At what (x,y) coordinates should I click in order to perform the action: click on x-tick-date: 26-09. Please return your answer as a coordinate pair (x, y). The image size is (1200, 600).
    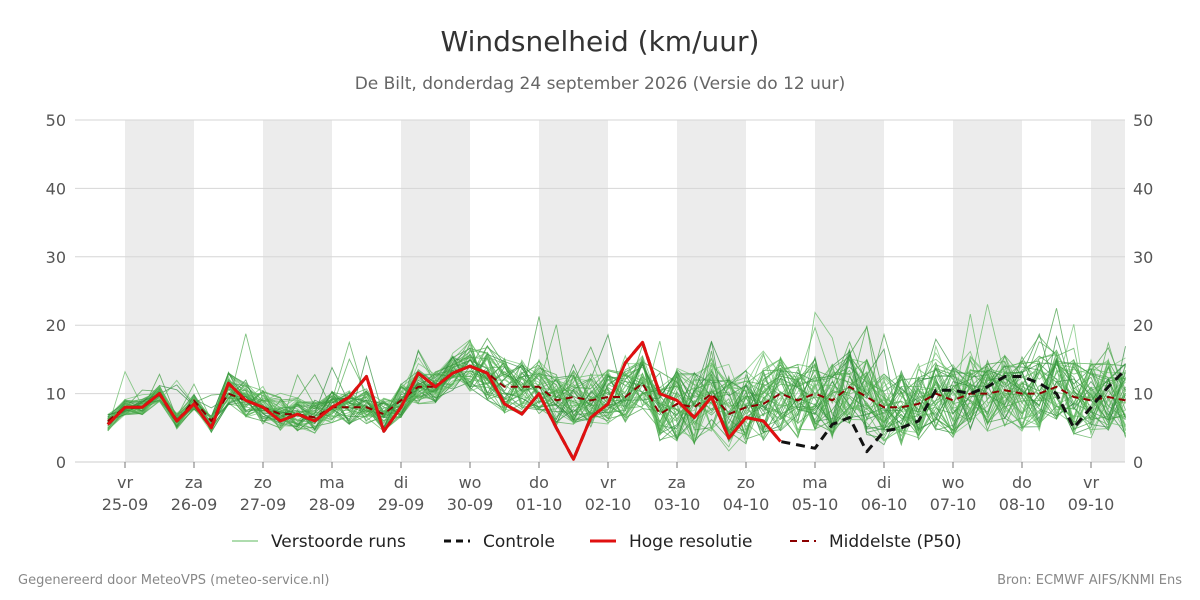
    Looking at the image, I should click on (194, 504).